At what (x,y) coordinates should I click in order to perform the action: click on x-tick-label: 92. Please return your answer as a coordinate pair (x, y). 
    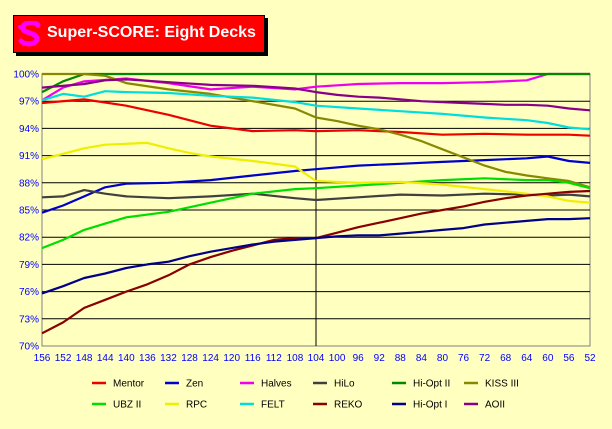
    Looking at the image, I should click on (380, 358).